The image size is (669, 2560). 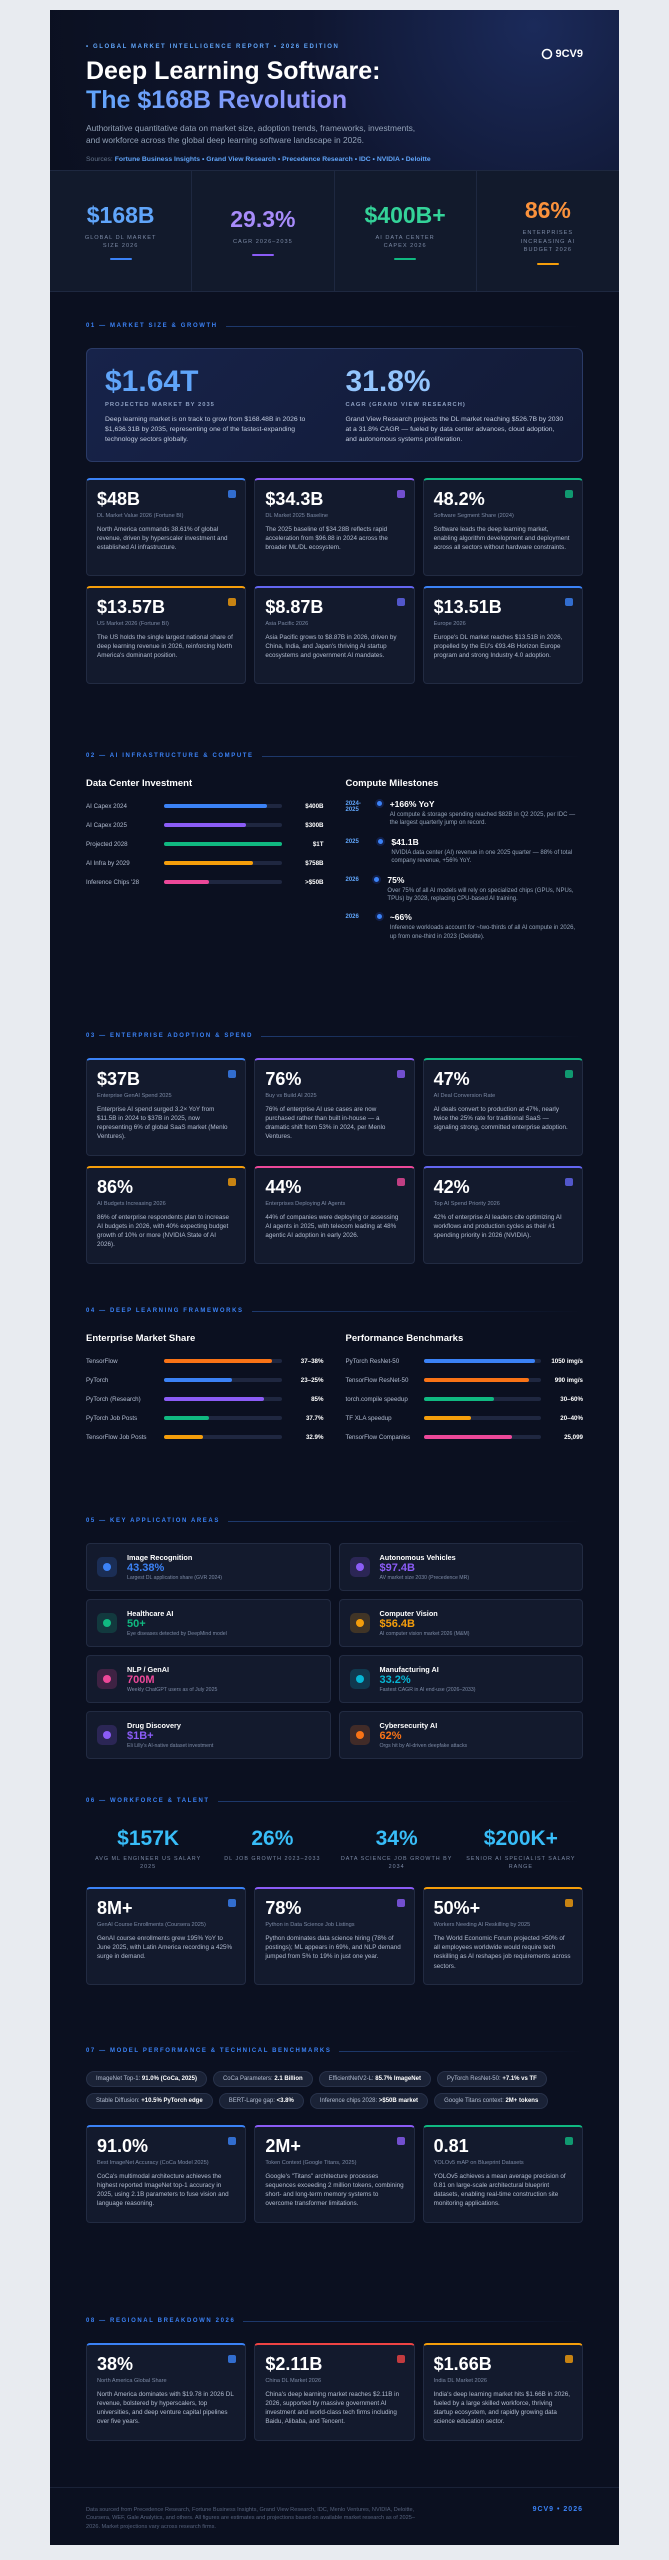 I want to click on stat-value: $168B, so click(x=120, y=214).